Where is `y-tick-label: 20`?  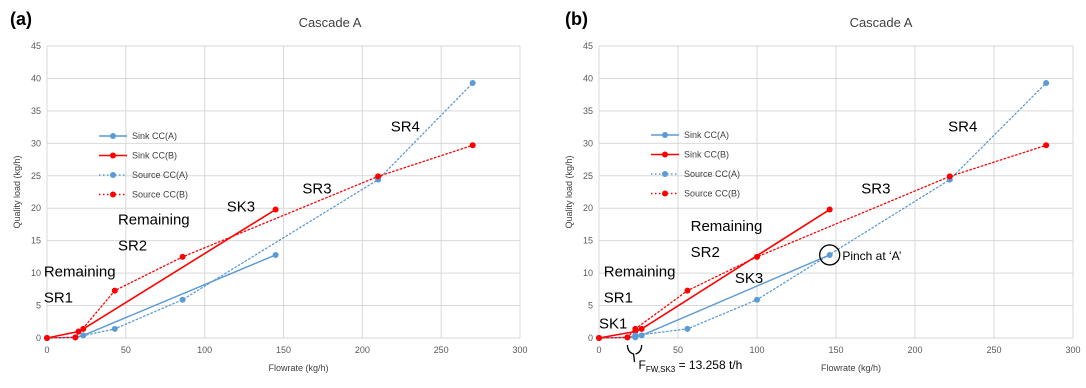
y-tick-label: 20 is located at coordinates (36, 208).